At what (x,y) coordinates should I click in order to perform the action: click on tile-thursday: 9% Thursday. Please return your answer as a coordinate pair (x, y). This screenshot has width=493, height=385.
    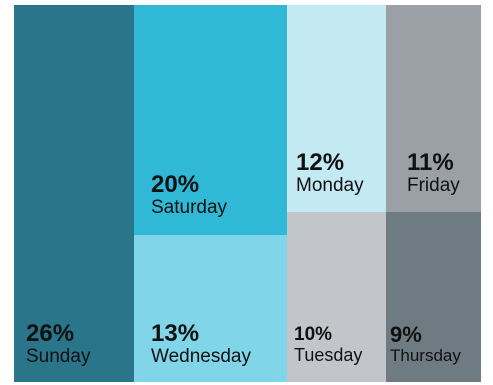
    Looking at the image, I should click on (433, 297).